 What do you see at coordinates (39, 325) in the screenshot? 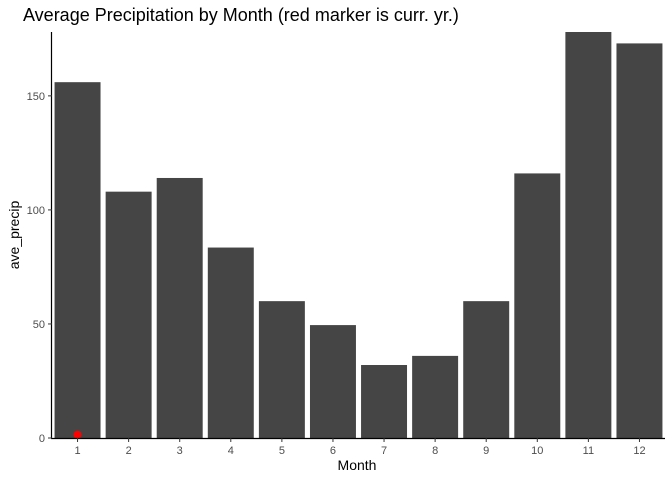
I see `y-tick-label: 50` at bounding box center [39, 325].